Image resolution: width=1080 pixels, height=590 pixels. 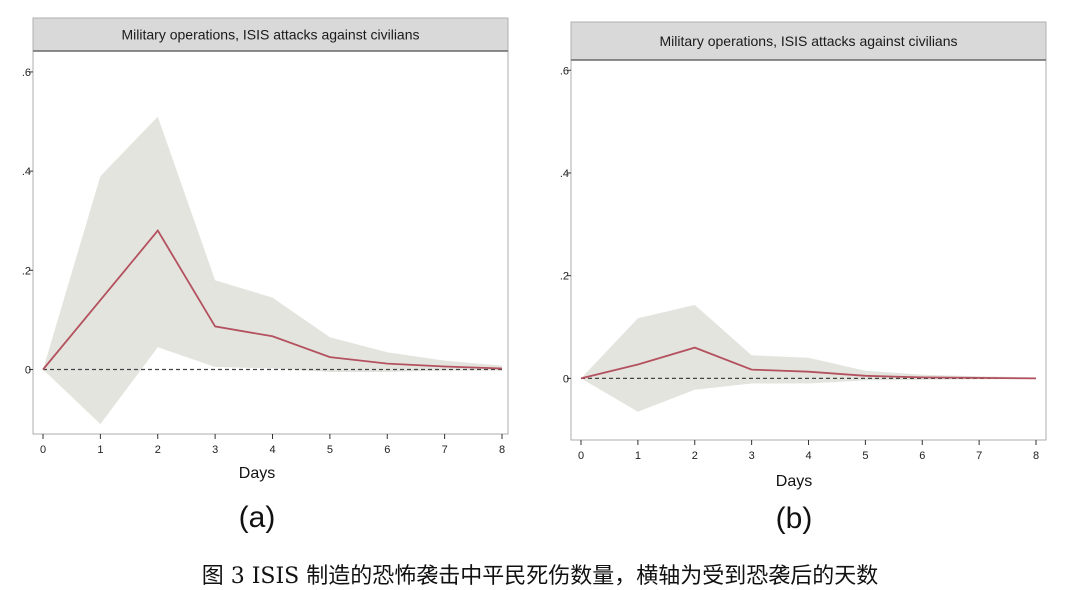 I want to click on confidence-band, so click(x=808, y=358).